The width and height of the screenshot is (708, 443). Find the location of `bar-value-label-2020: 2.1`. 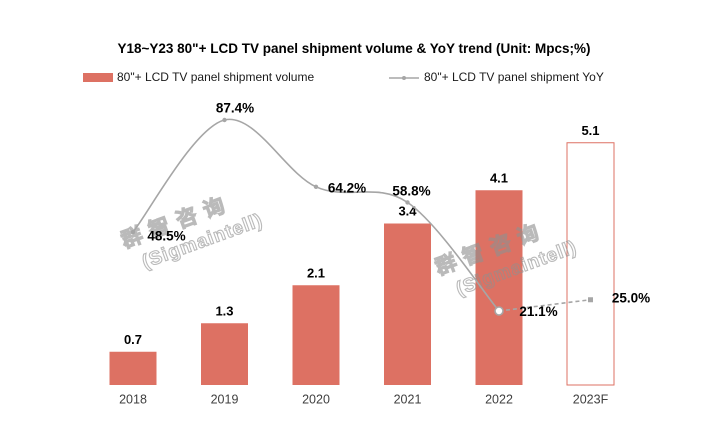

bar-value-label-2020: 2.1 is located at coordinates (316, 272).